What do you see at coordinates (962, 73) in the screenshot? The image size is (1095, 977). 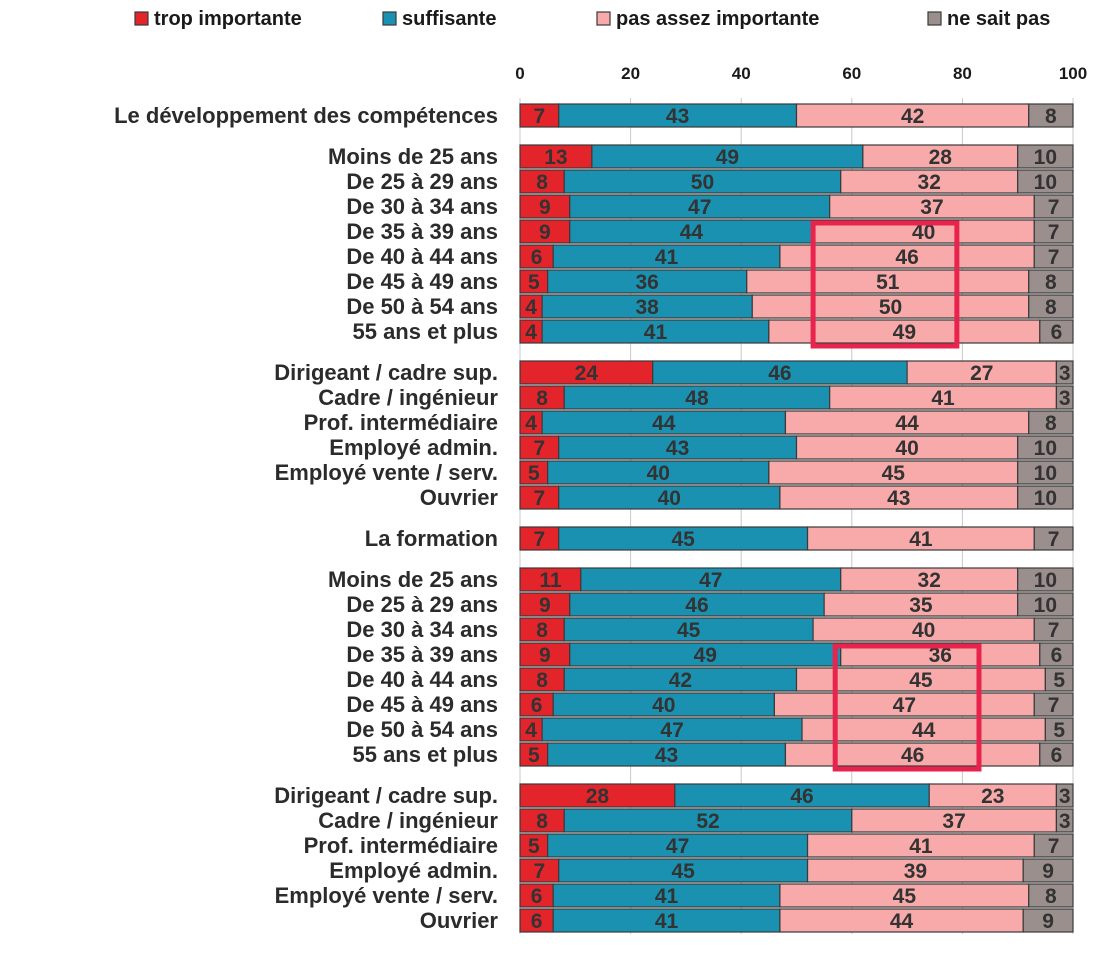 I see `x-tick-label: 80` at bounding box center [962, 73].